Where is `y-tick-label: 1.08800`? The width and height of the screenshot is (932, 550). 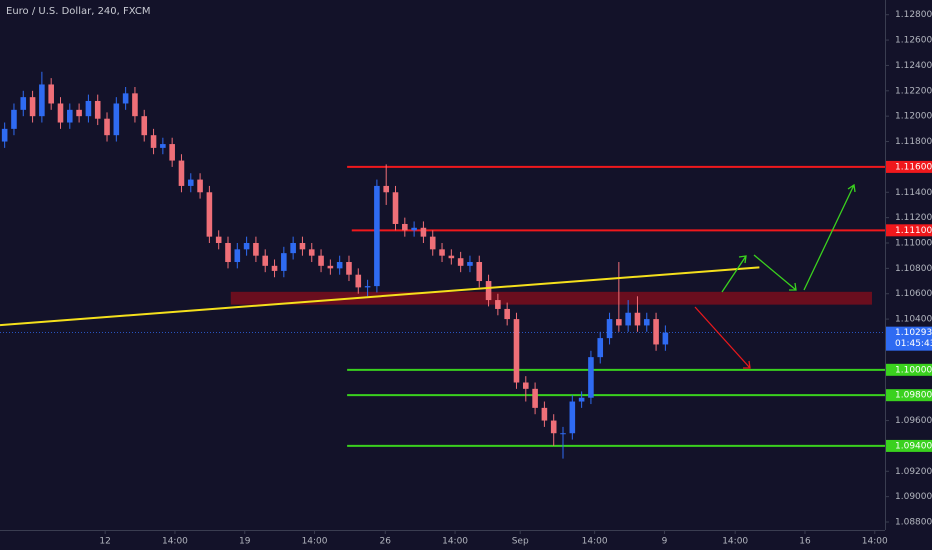 y-tick-label: 1.08800 is located at coordinates (913, 523).